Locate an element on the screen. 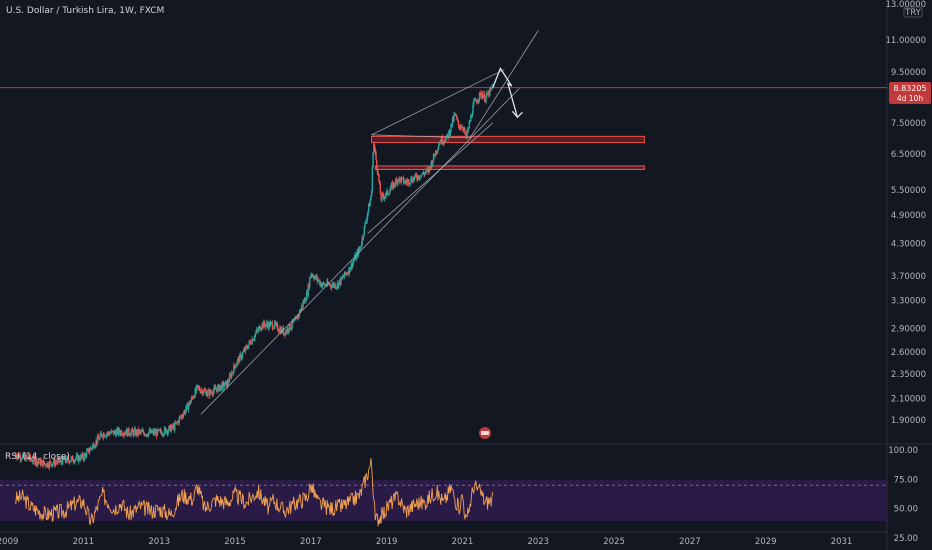 This screenshot has width=932, height=550. currency-button: TRY is located at coordinates (913, 12).